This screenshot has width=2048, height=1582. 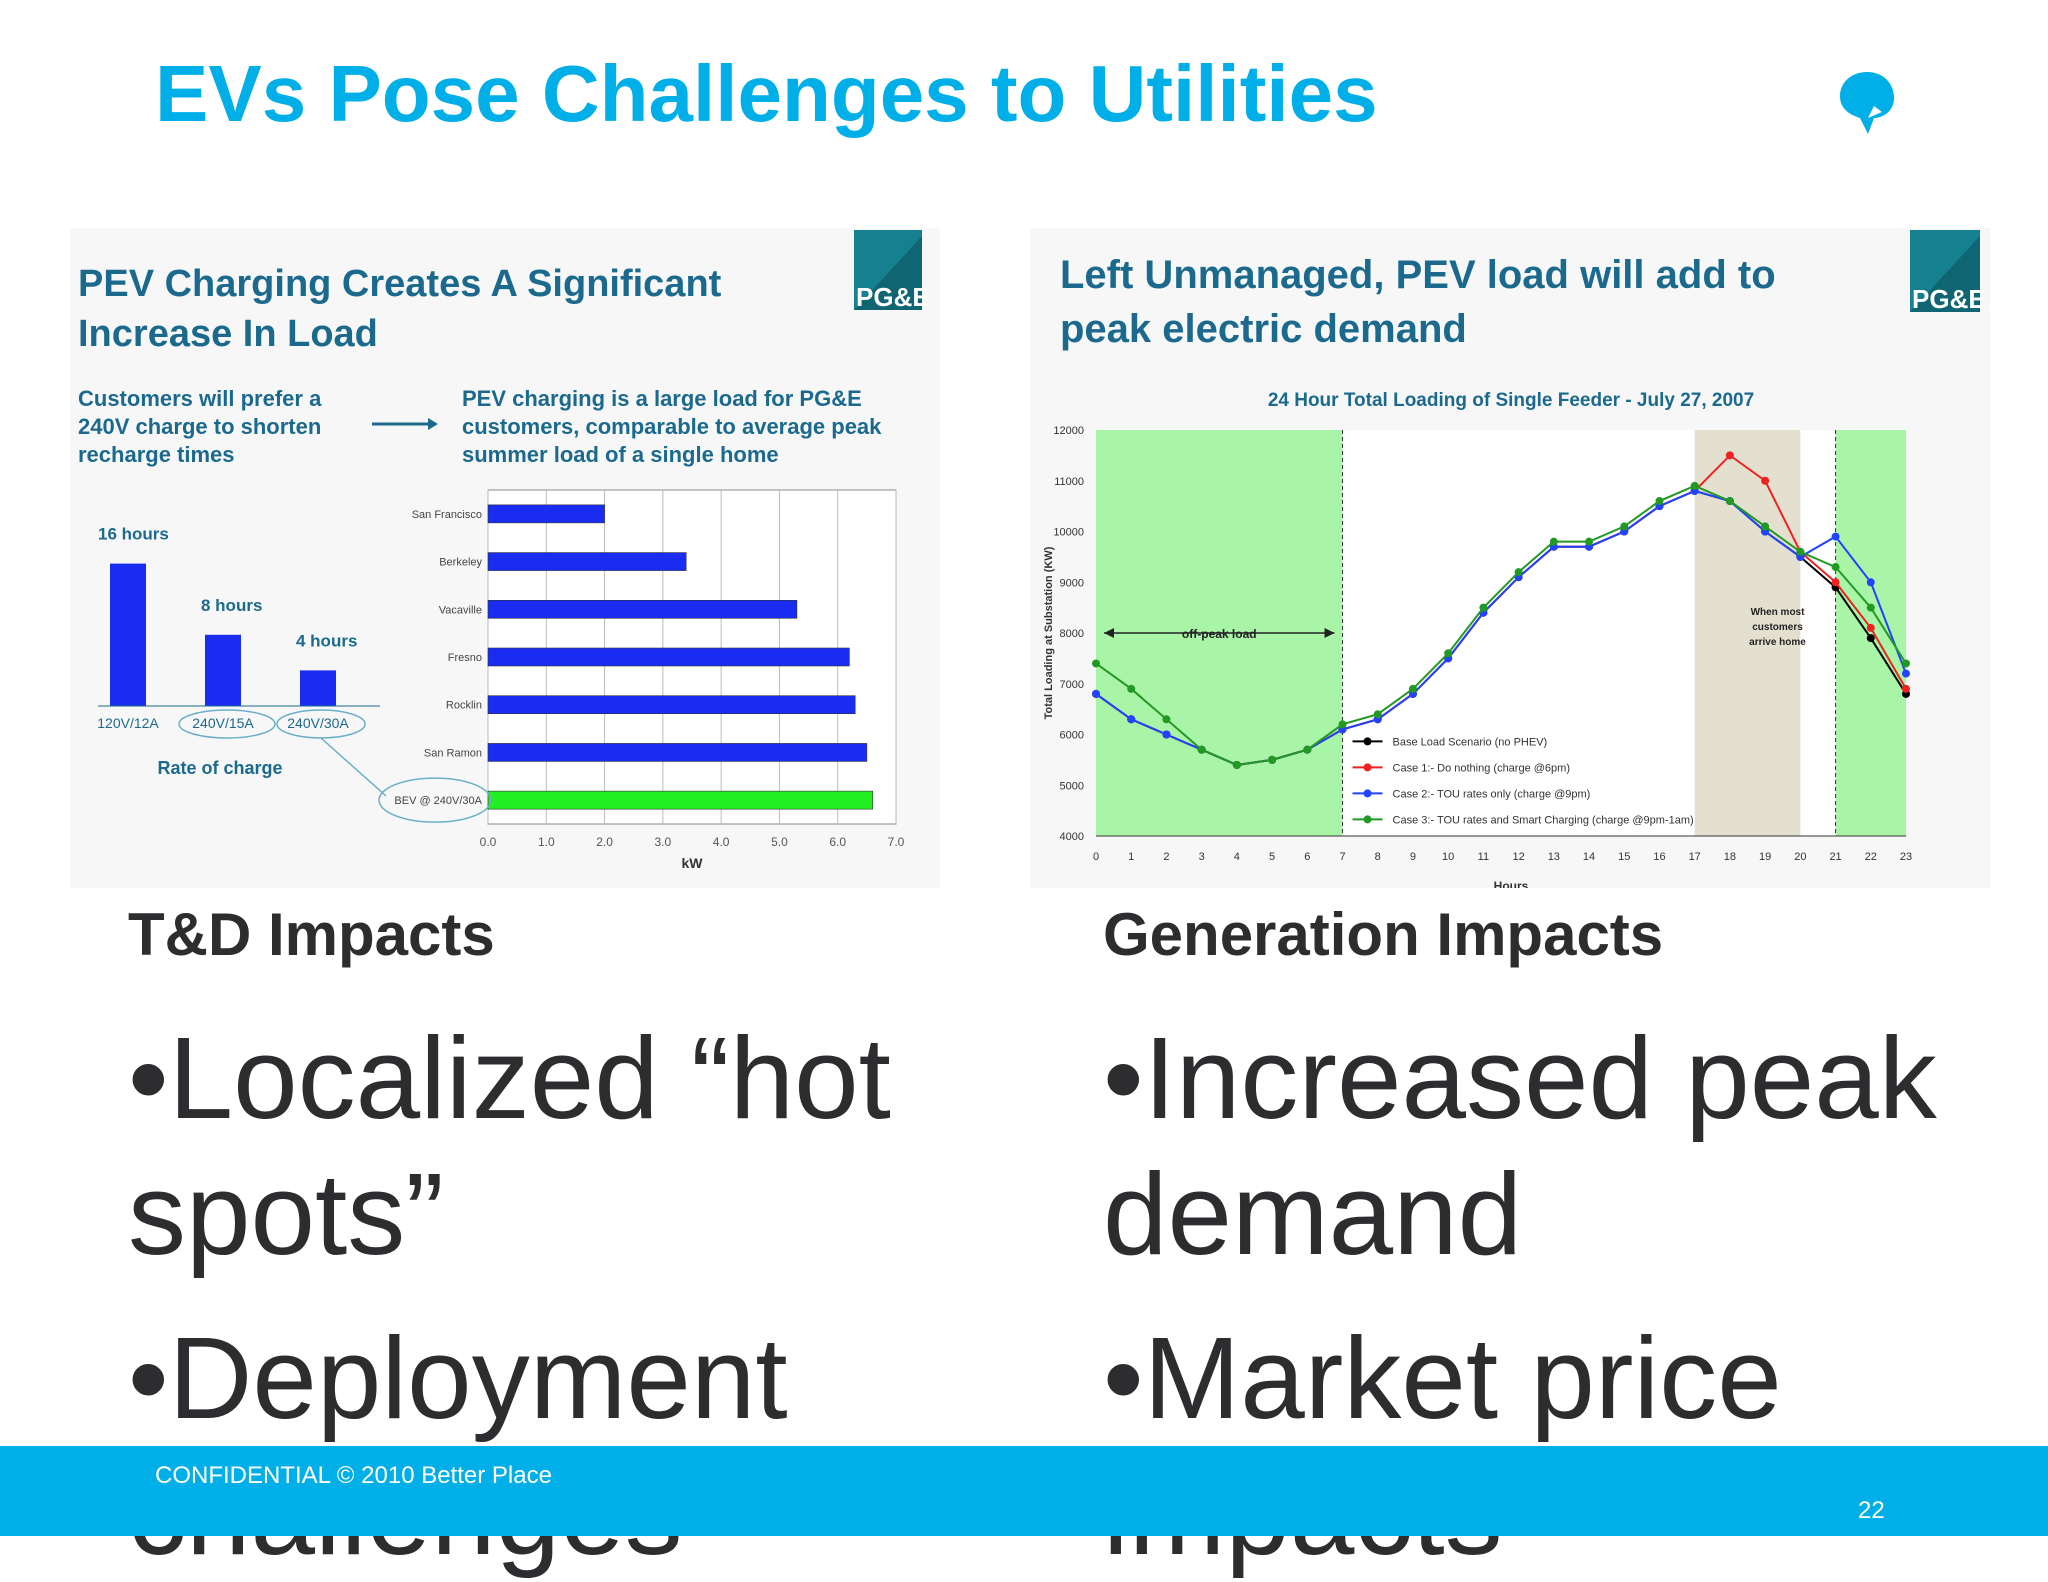 I want to click on load-xlabel: kW, so click(x=693, y=863).